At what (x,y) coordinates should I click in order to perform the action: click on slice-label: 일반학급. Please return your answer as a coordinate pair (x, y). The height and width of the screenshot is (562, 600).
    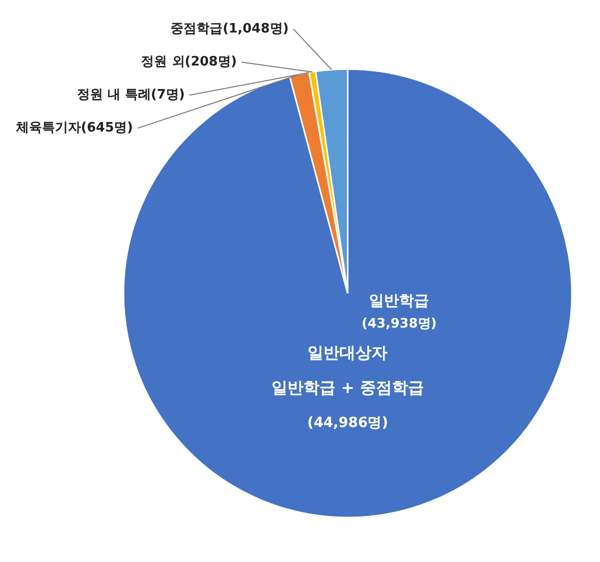
    Looking at the image, I should click on (399, 300).